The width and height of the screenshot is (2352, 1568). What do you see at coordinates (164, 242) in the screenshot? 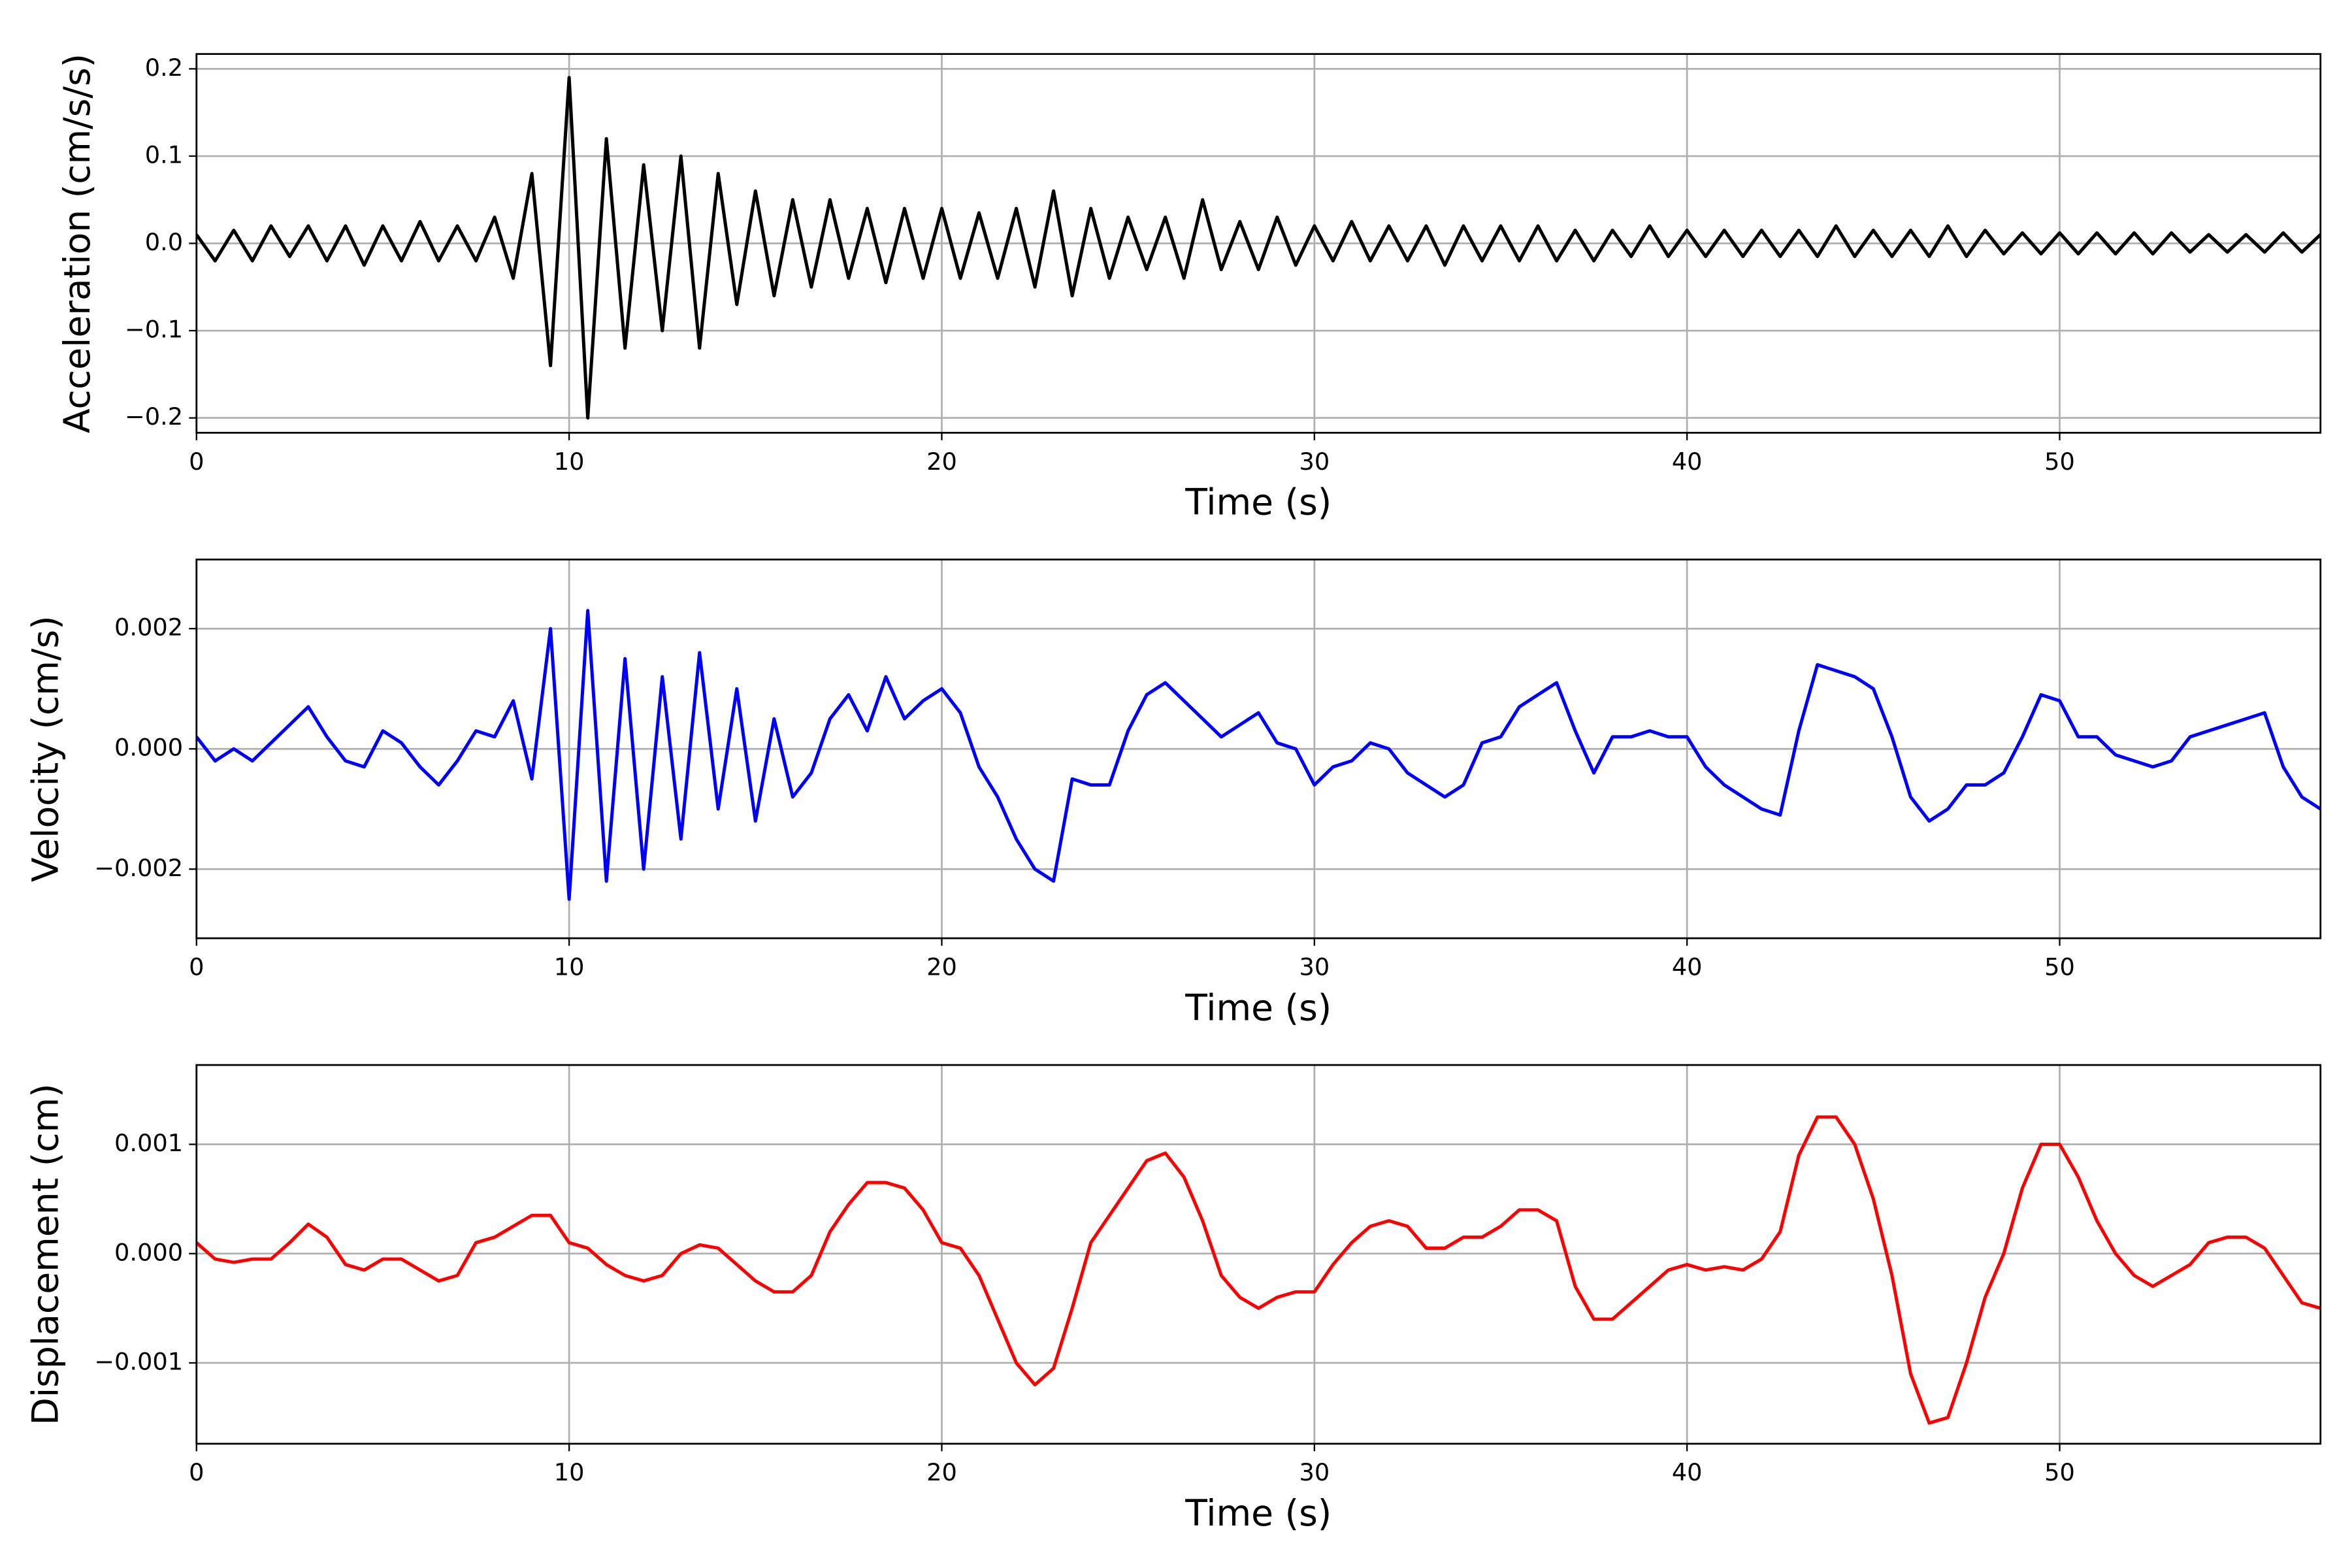
I see `y-tick-label: 0.0` at bounding box center [164, 242].